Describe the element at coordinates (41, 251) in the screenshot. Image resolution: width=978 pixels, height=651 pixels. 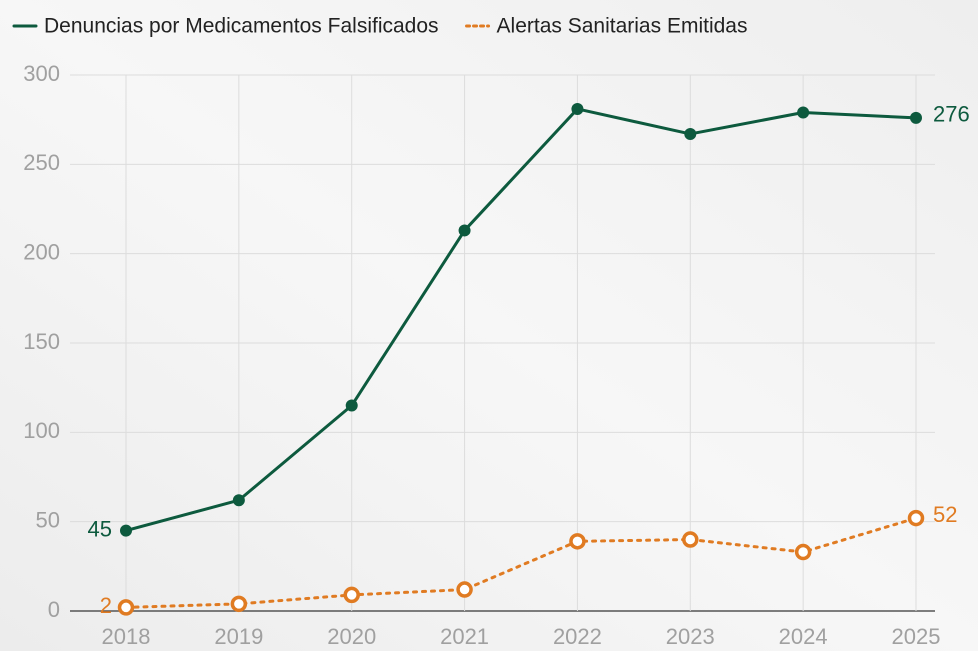
I see `y-tick-label: 200` at that location.